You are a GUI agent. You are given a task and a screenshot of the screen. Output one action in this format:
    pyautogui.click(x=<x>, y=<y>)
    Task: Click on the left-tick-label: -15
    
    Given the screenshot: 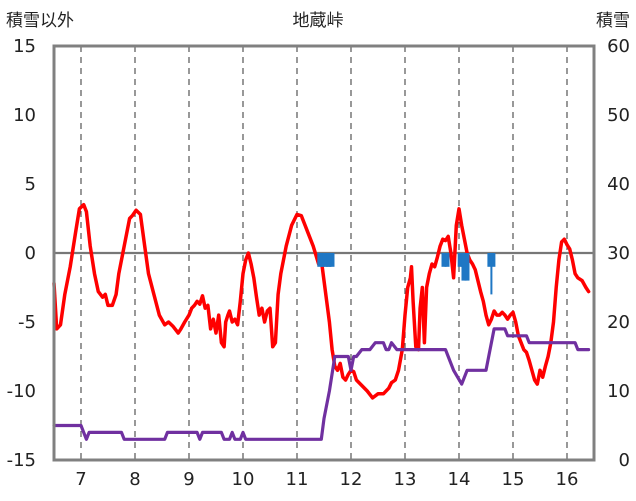 What is the action you would take?
    pyautogui.click(x=21, y=460)
    